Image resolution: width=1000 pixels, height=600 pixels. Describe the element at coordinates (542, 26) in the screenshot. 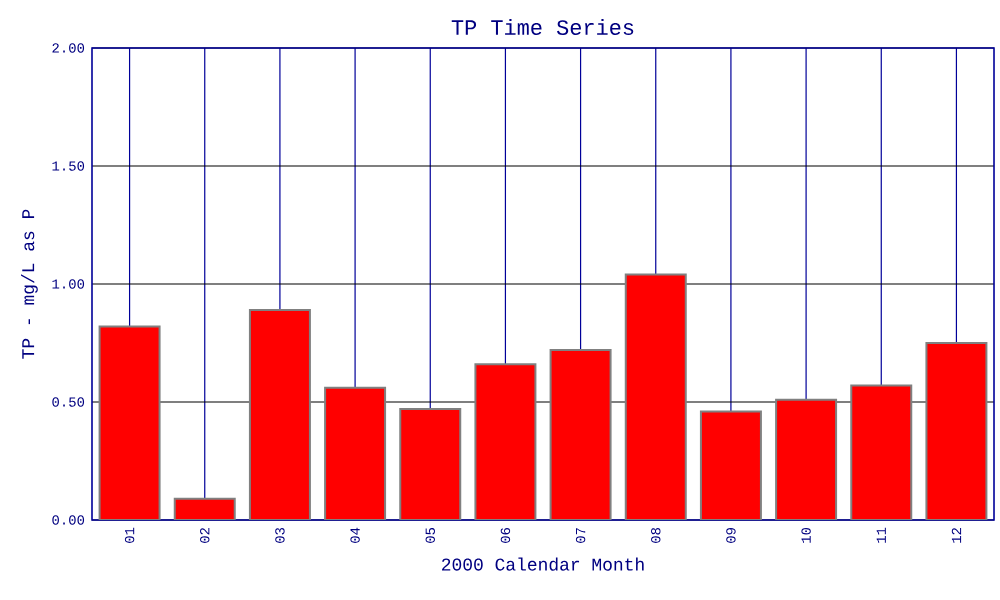

I see `chart-title: TP Time Series` at that location.